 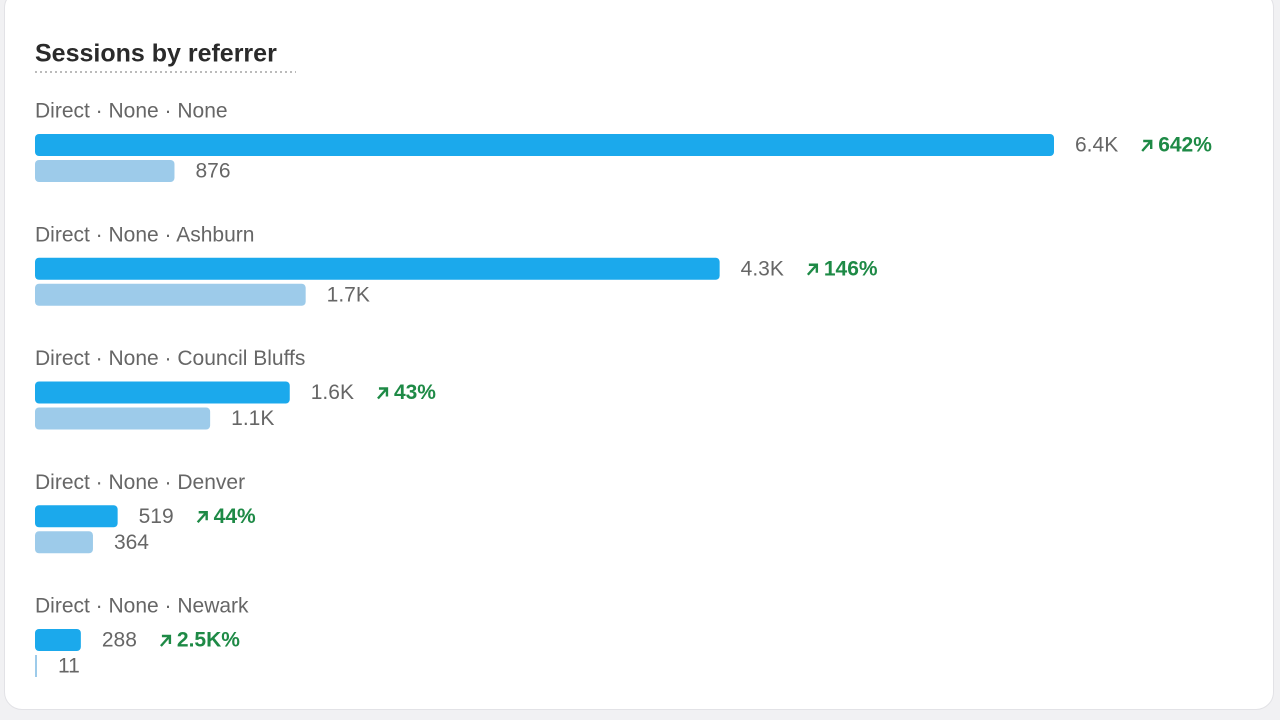 What do you see at coordinates (144, 234) in the screenshot?
I see `category-label: Direct · None · Ashburn` at bounding box center [144, 234].